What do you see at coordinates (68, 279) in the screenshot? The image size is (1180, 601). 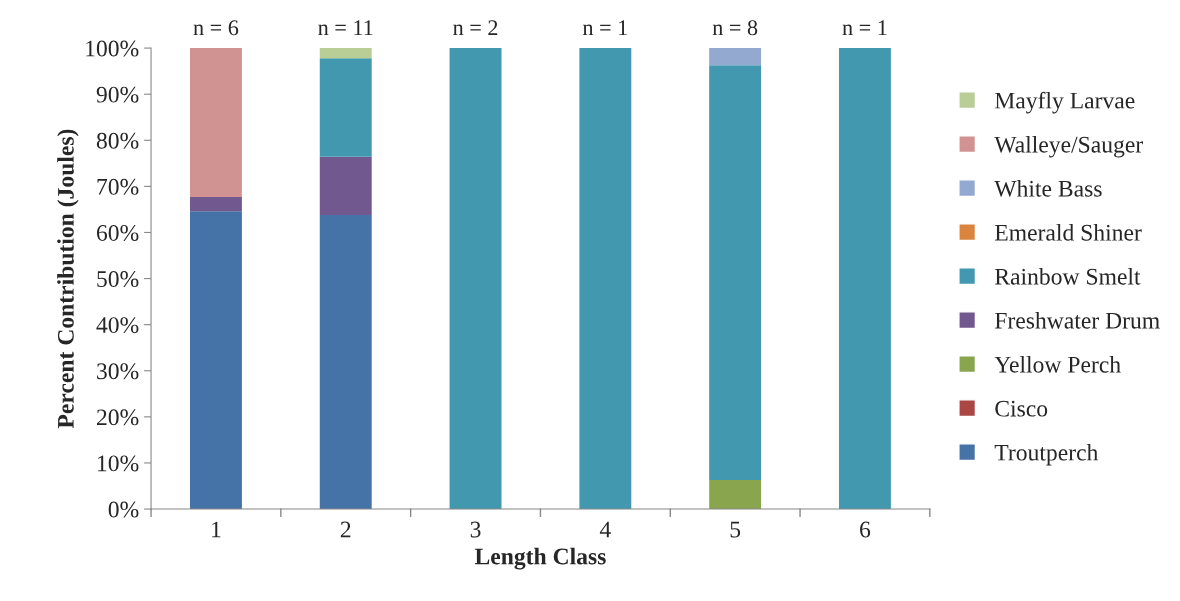 I see `y-axis-title: Percent Contribution (Joules)` at bounding box center [68, 279].